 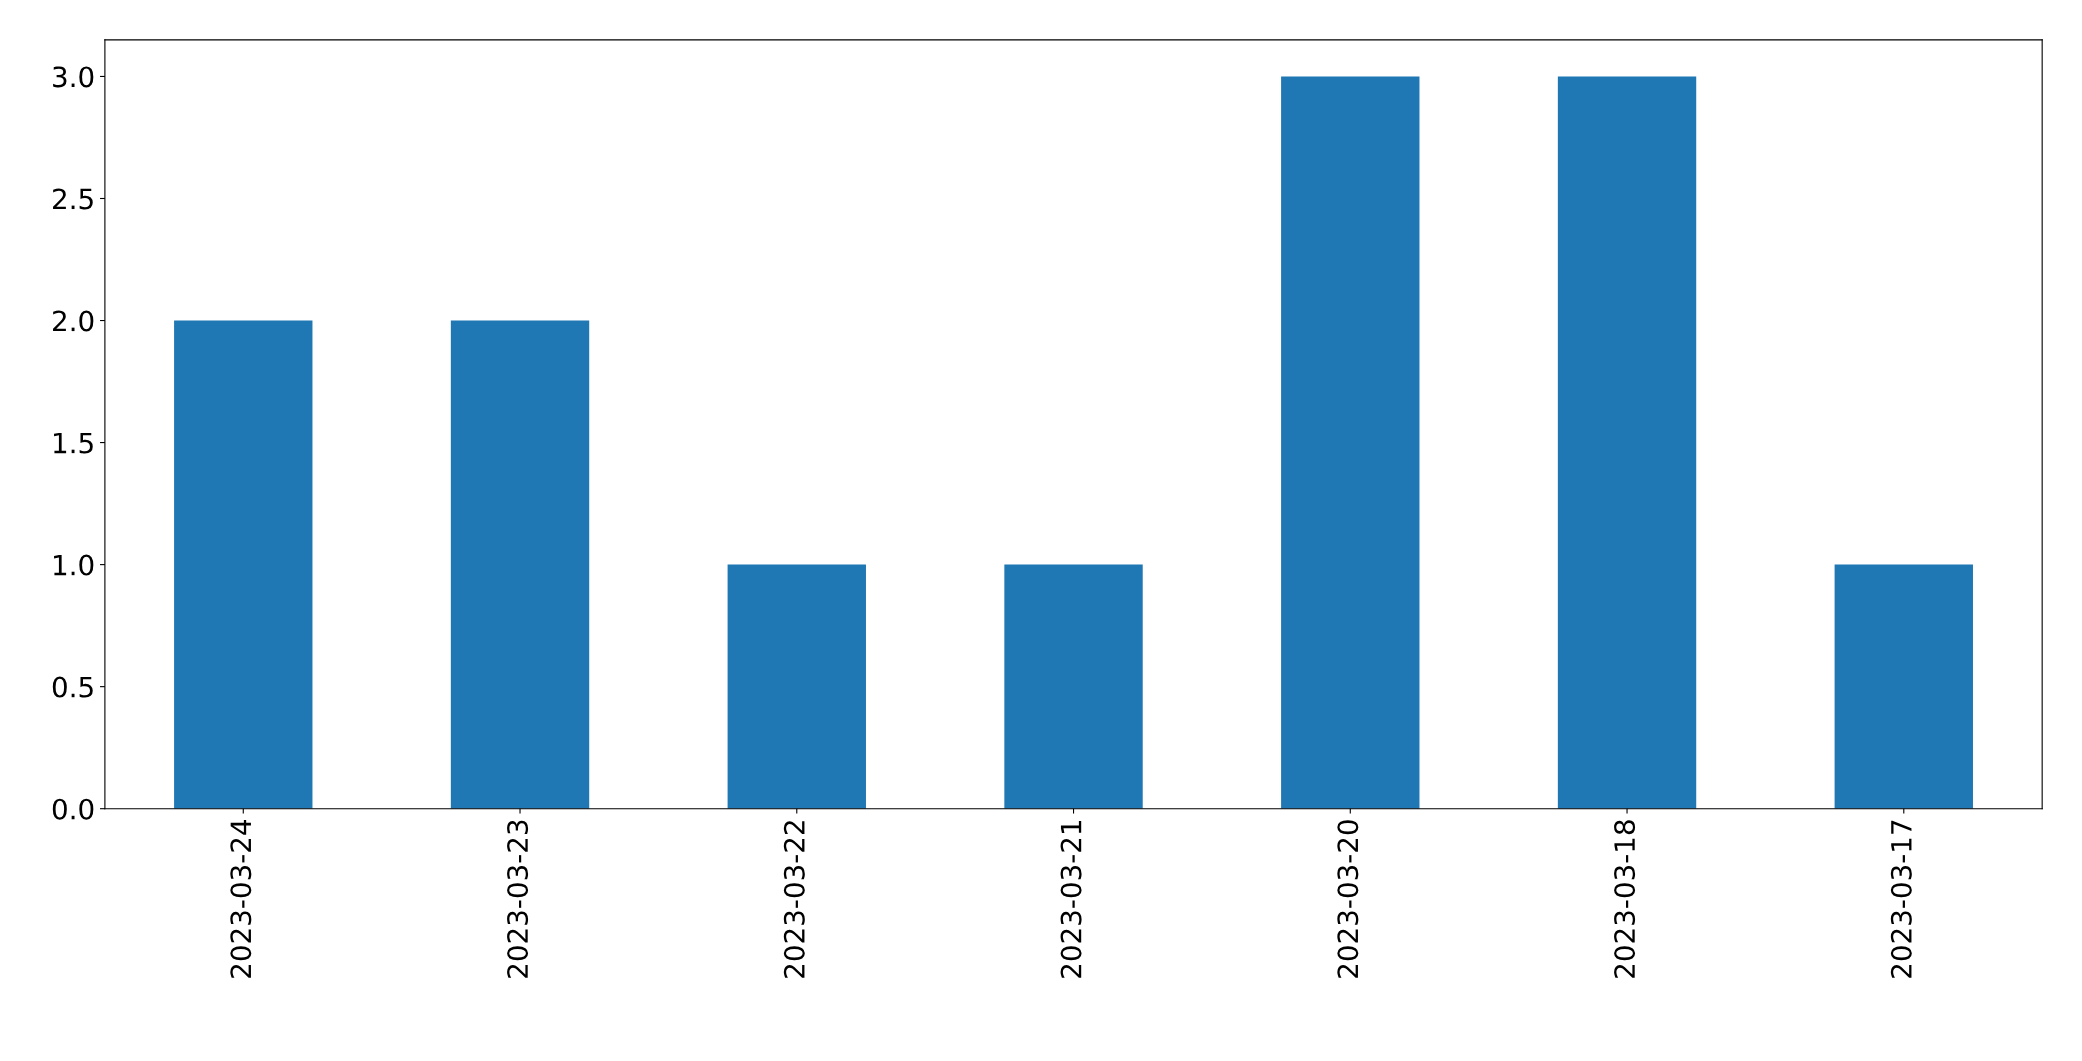 I want to click on y-tick-label: 1.0, so click(x=74, y=565).